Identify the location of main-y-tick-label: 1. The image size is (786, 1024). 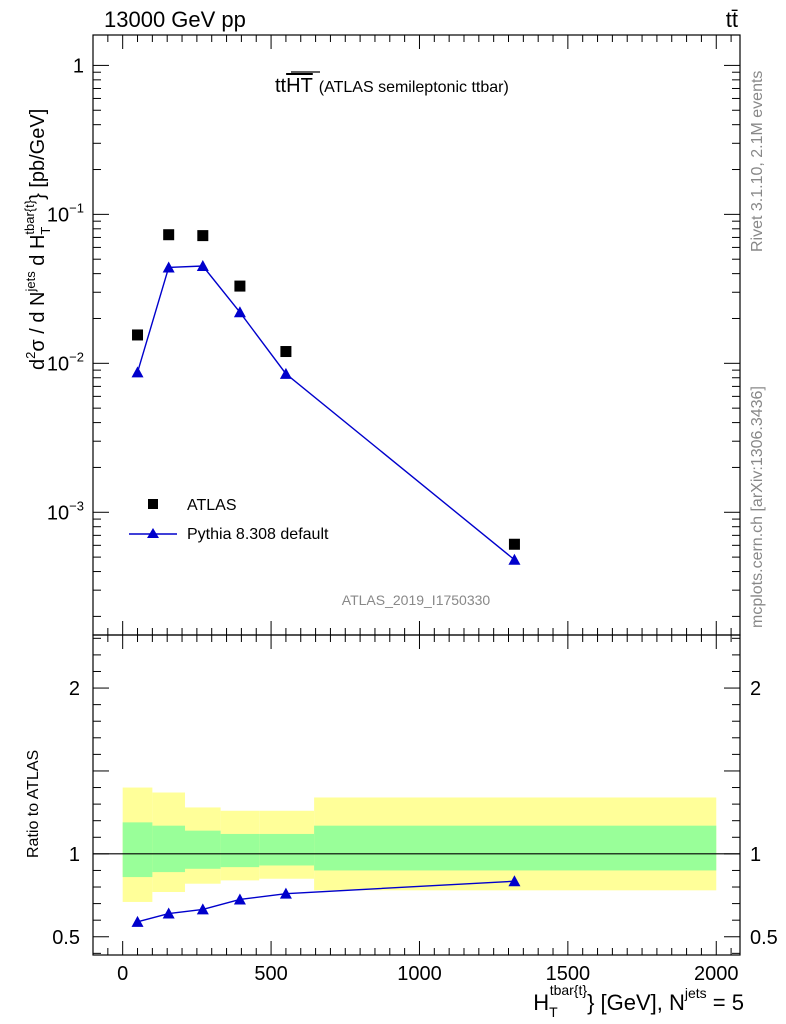
(78, 66).